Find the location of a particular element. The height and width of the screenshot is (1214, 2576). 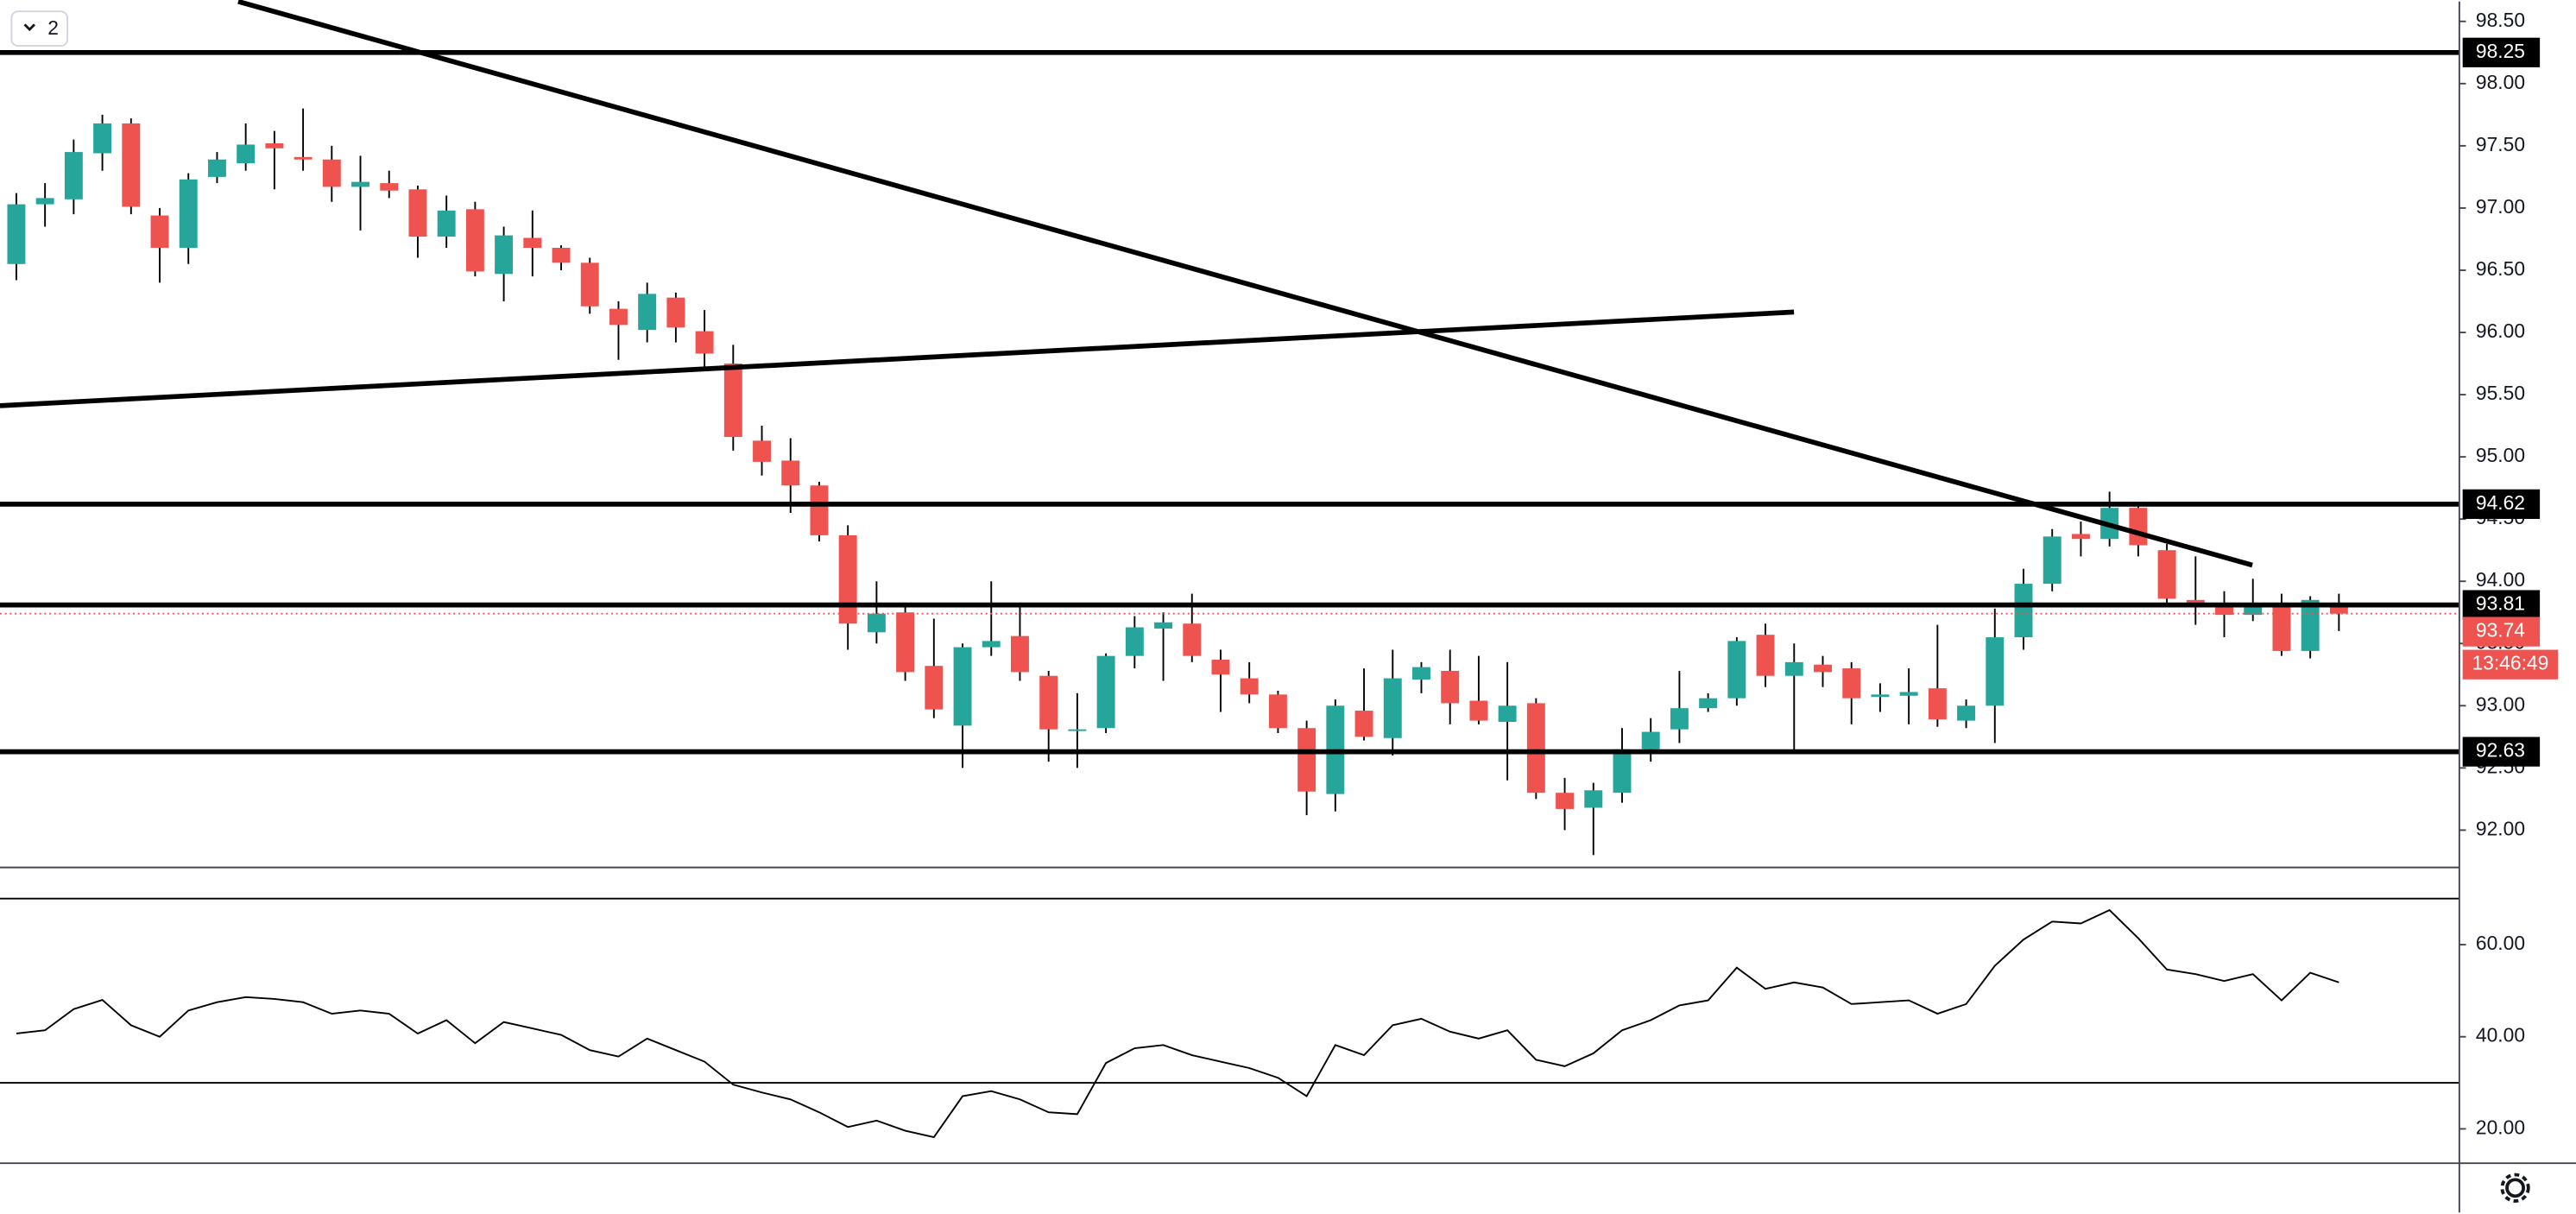

legend-toggle: 2 is located at coordinates (39, 28).